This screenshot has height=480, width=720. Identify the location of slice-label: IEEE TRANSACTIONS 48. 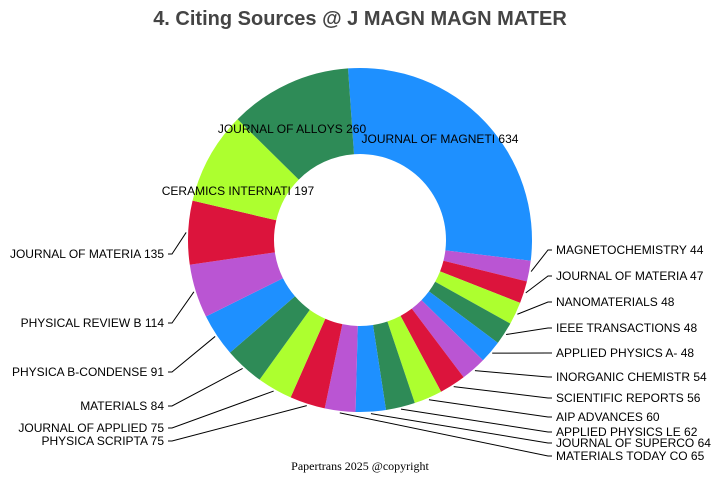
(626, 328).